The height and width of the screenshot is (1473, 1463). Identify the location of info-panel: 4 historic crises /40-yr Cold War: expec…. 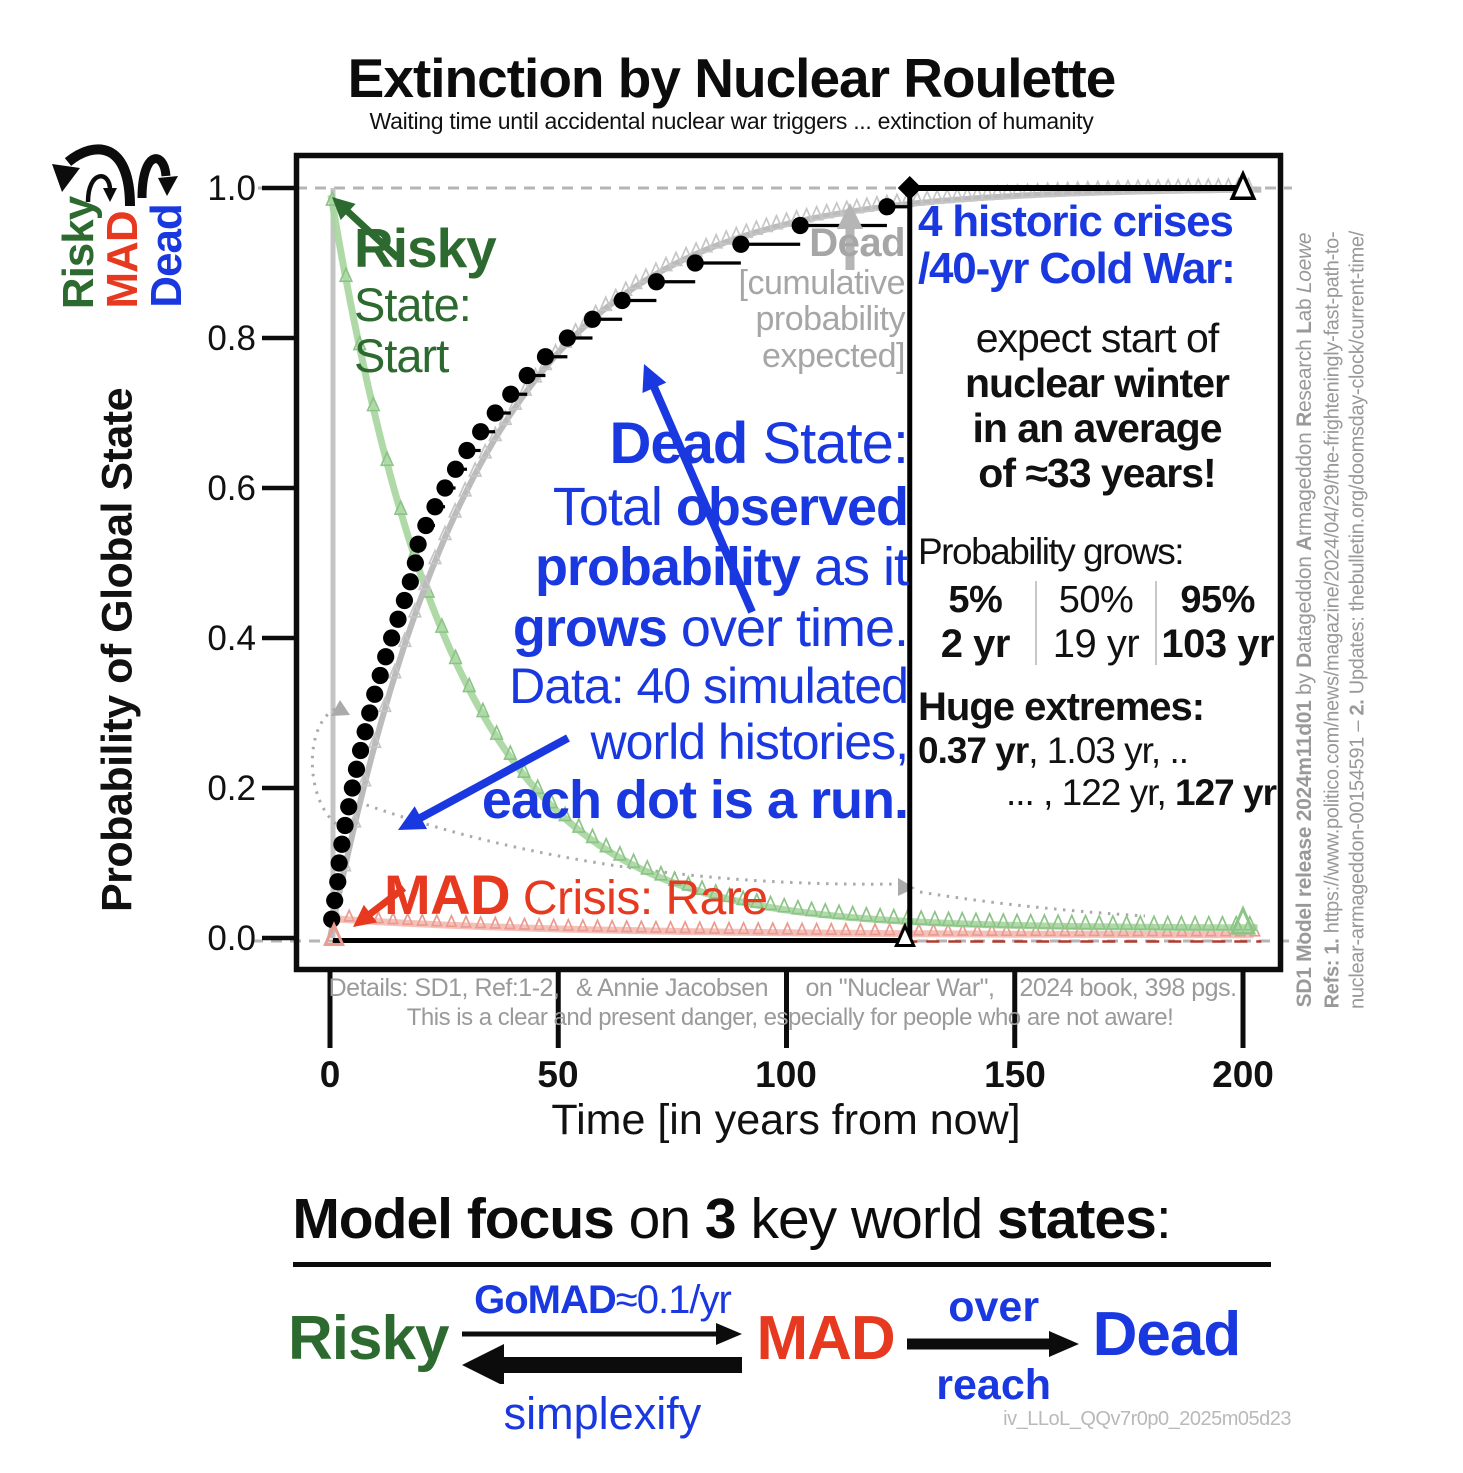
(1097, 505).